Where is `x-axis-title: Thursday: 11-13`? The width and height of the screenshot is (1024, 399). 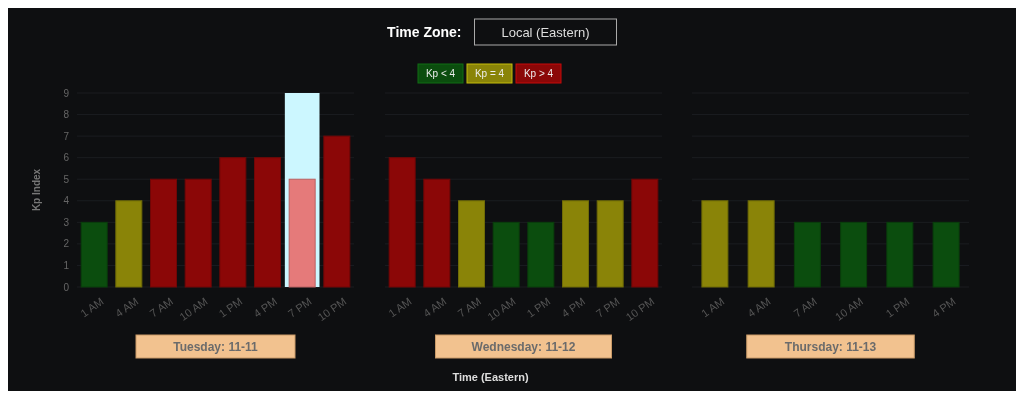
x-axis-title: Thursday: 11-13 is located at coordinates (830, 347).